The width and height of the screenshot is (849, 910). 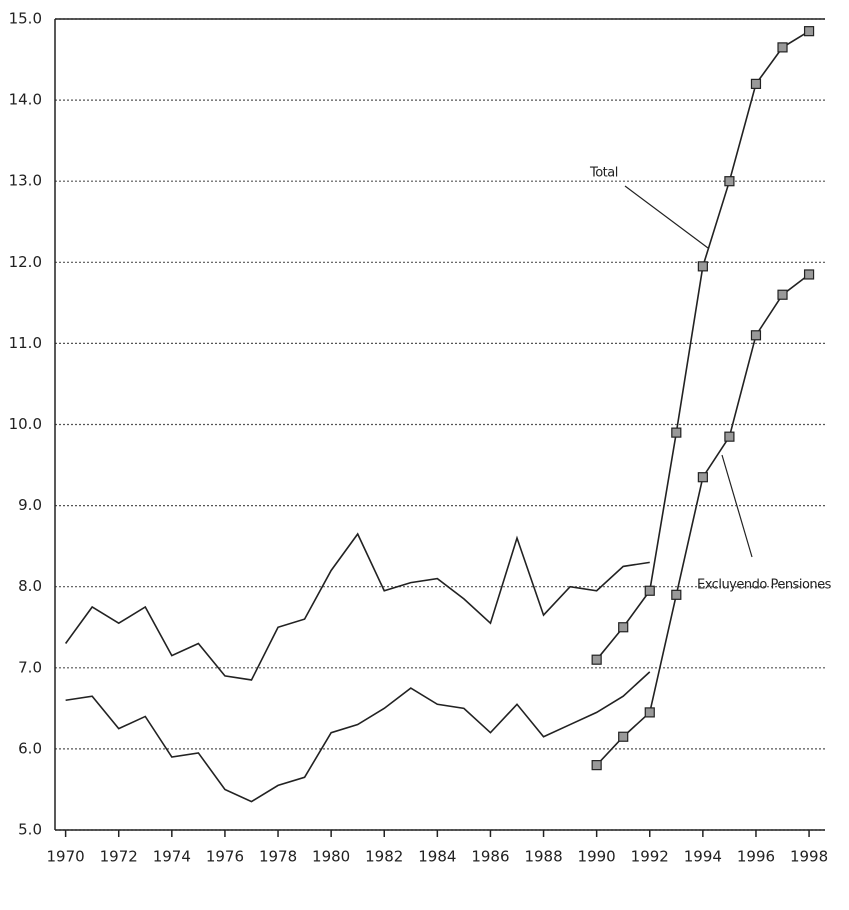 I want to click on y-tick-label: 14.0, so click(x=25, y=100).